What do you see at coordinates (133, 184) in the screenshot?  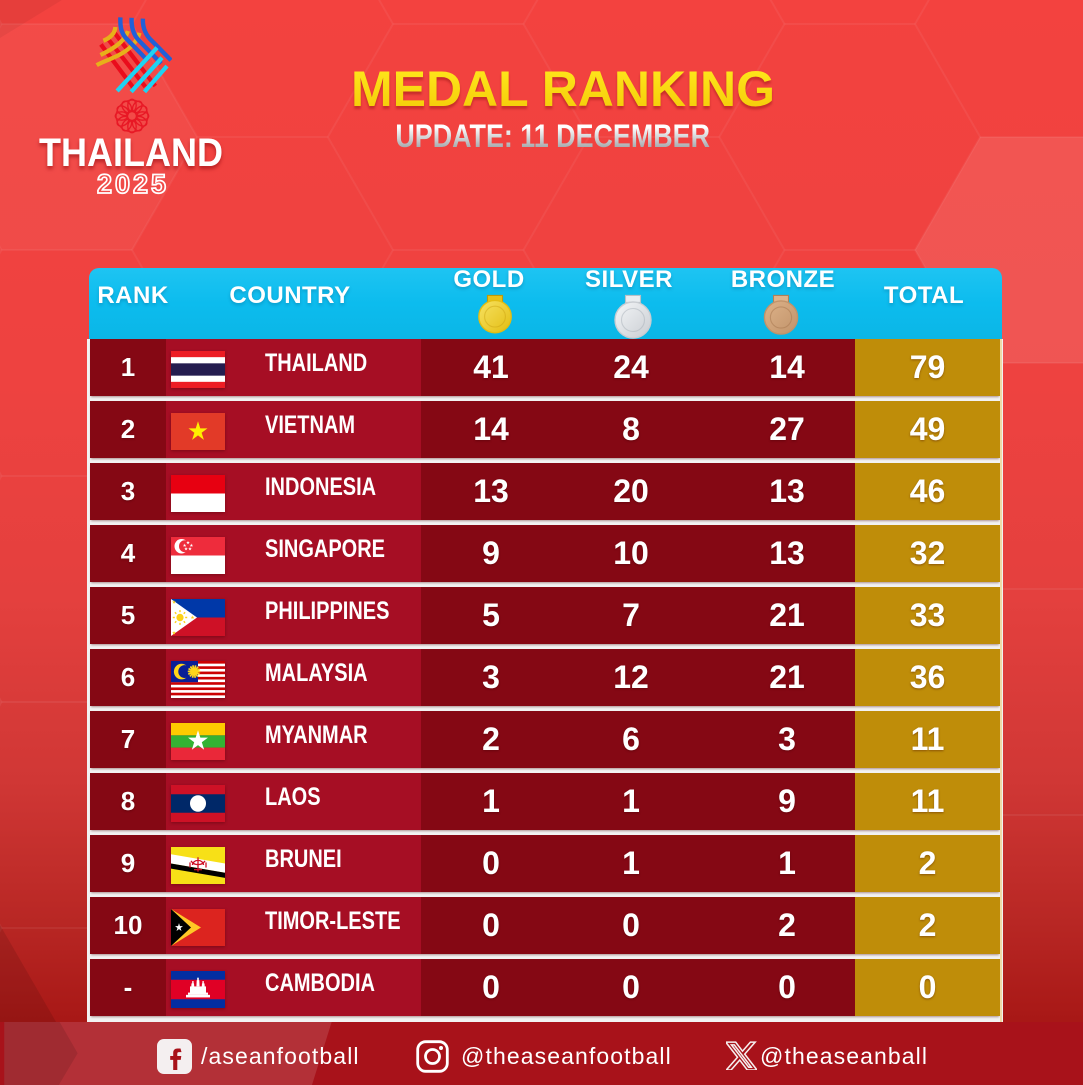 I see `svg-text: 2025` at bounding box center [133, 184].